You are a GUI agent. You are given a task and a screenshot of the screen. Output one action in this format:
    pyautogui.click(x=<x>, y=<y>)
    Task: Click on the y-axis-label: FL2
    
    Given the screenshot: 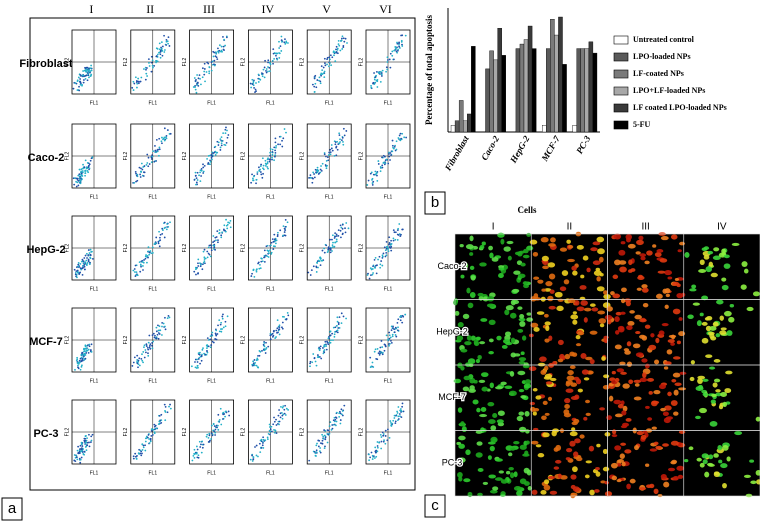 What is the action you would take?
    pyautogui.click(x=67, y=247)
    